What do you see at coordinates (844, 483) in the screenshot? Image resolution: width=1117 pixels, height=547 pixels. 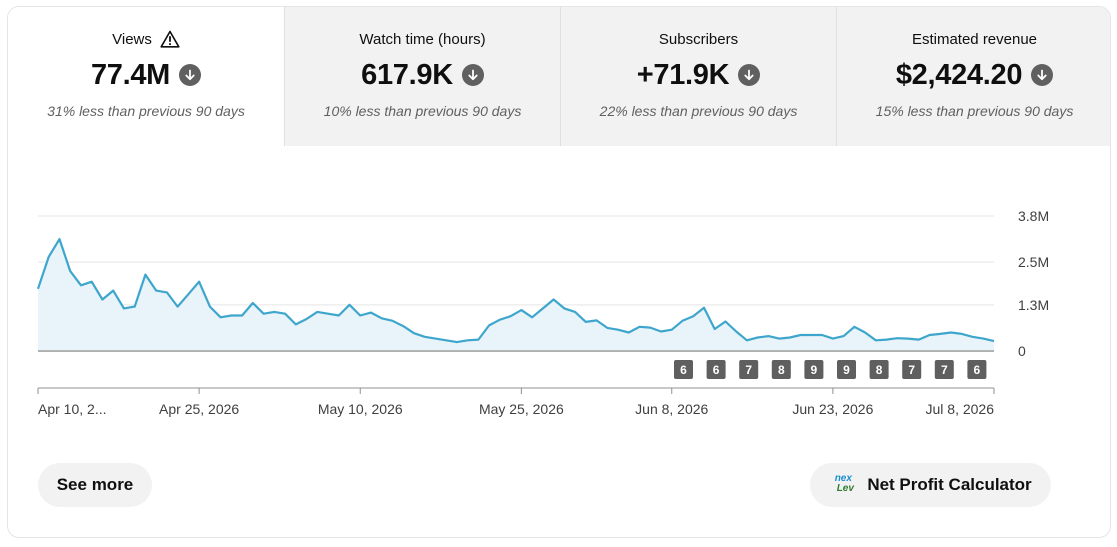 I see `nexlev-logo-icon: nex Lev` at bounding box center [844, 483].